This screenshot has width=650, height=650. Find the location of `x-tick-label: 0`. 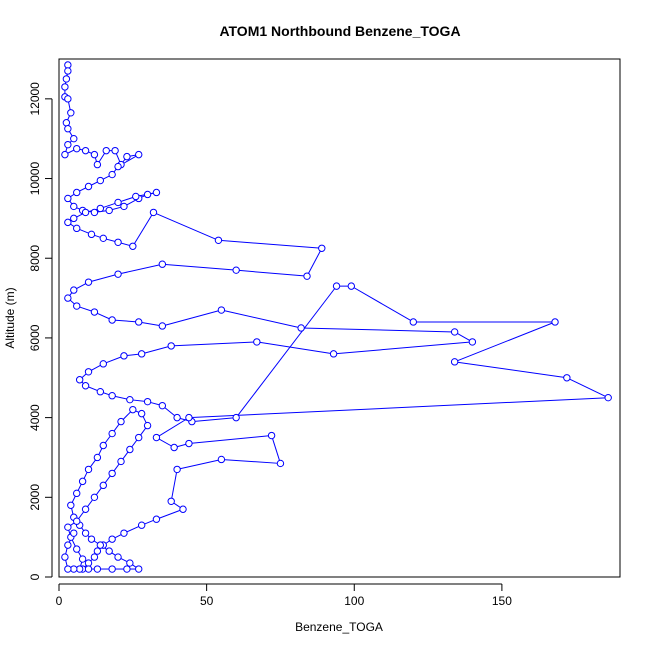

x-tick-label: 0 is located at coordinates (59, 601).